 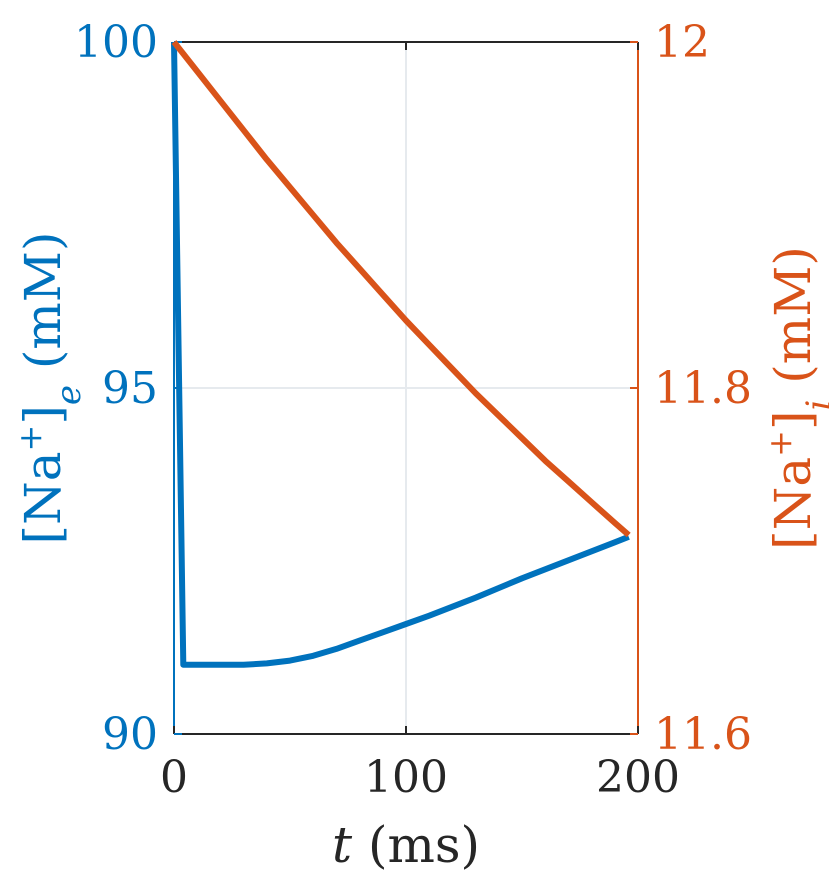 I want to click on left-y-label-sub: e, so click(x=69, y=395).